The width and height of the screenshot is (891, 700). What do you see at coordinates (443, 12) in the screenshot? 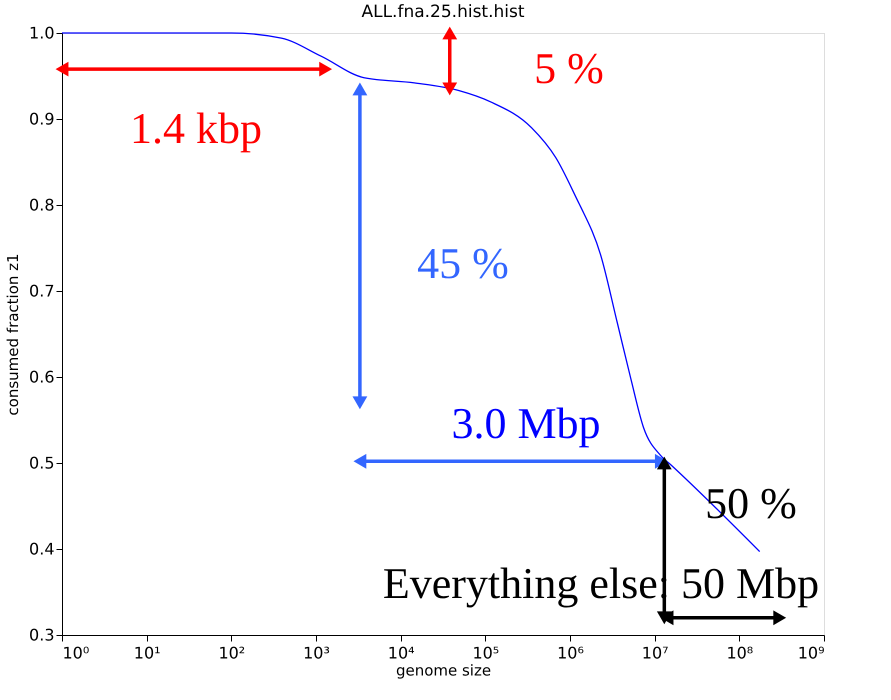
I see `chart-title: ALL.fna.25.hist.hist` at bounding box center [443, 12].